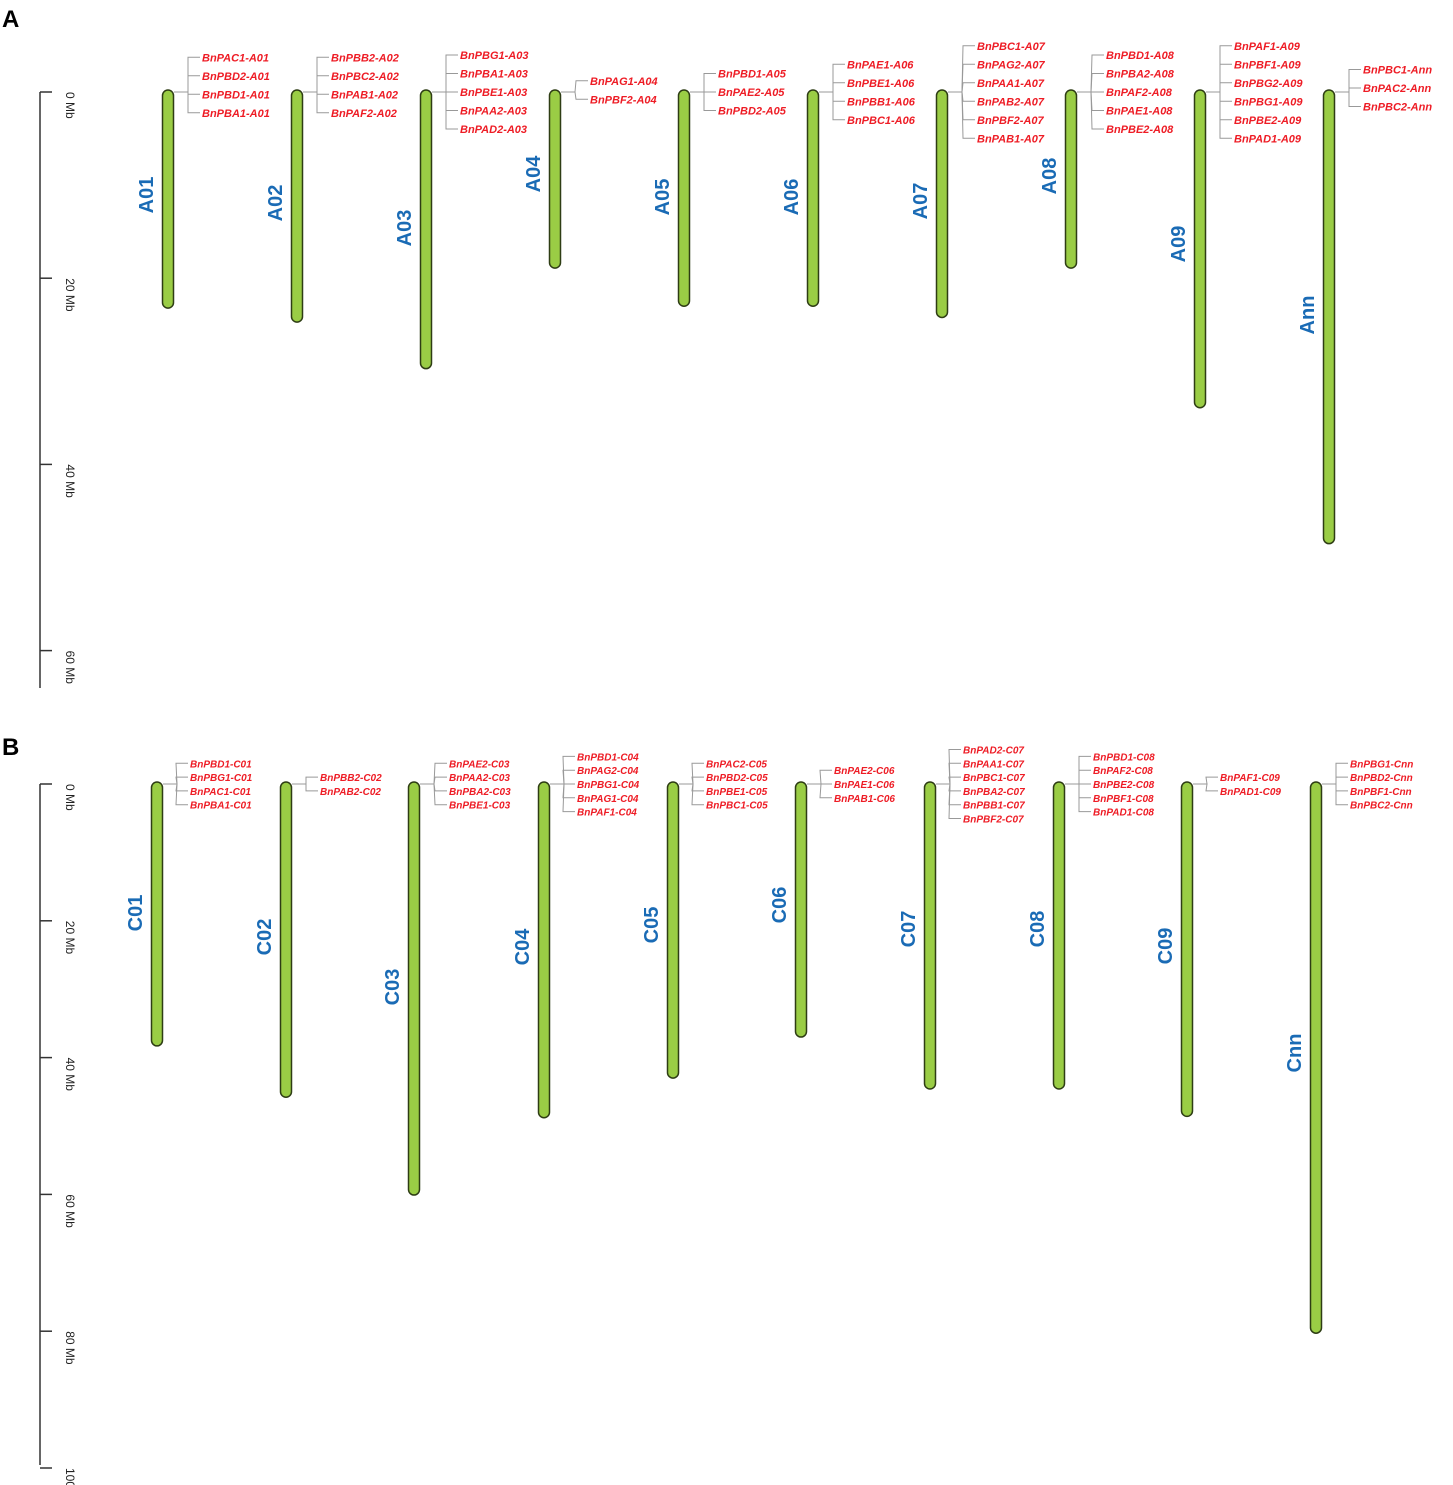  What do you see at coordinates (405, 228) in the screenshot?
I see `chromosome-label: A03` at bounding box center [405, 228].